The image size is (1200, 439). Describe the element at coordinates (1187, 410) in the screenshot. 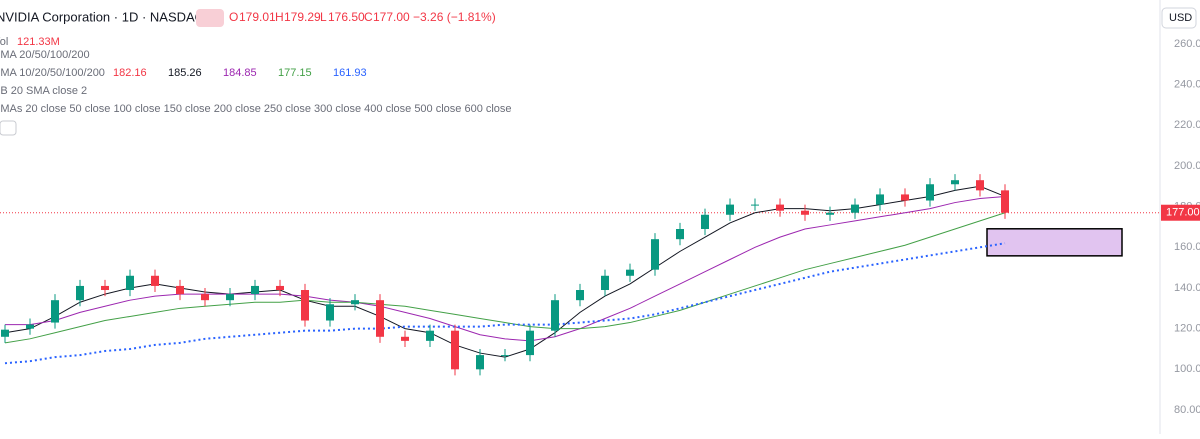

I see `y-tick-label: 80.00` at that location.